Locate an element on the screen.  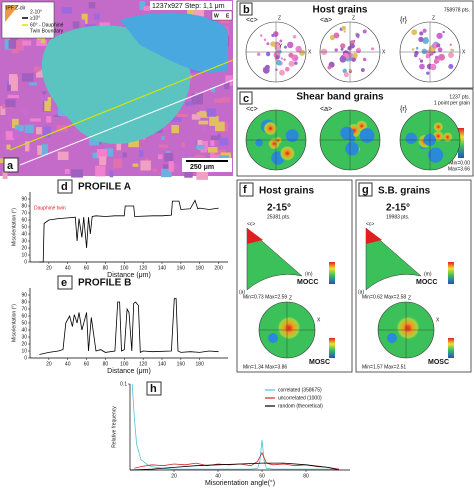
legend-entry: ≥10° is located at coordinates (35, 18).